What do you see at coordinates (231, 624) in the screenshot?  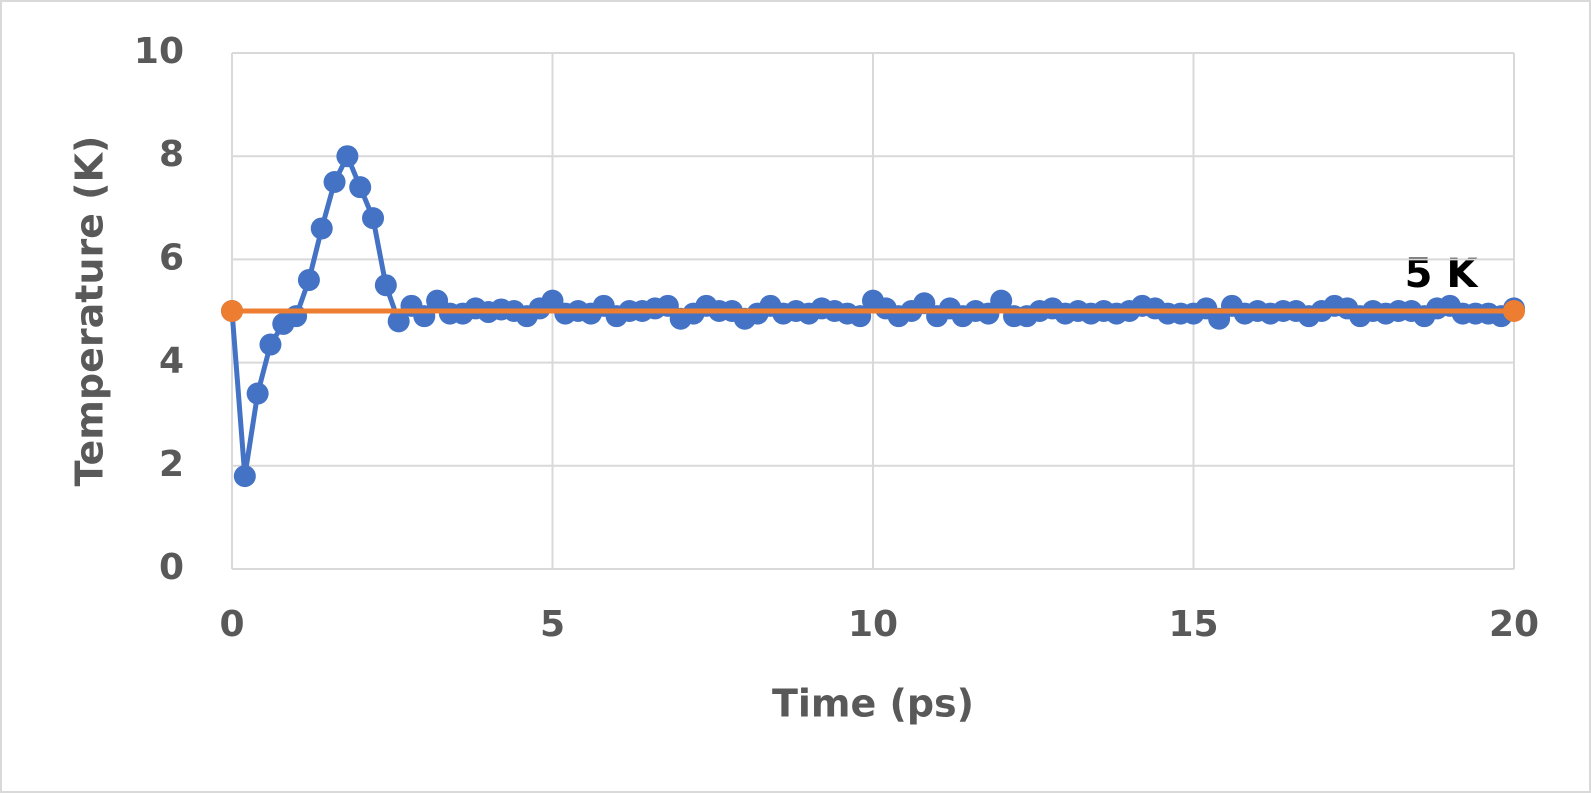 I see `x-tick-label: 0` at bounding box center [231, 624].